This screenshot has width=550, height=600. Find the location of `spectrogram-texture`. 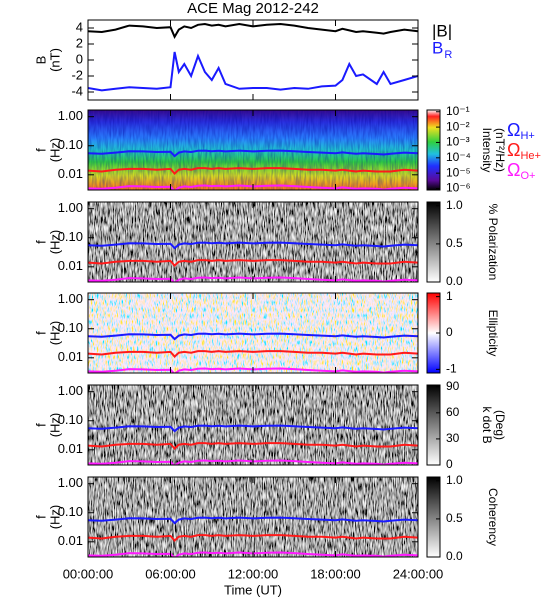

spectrogram-texture is located at coordinates (253, 150).